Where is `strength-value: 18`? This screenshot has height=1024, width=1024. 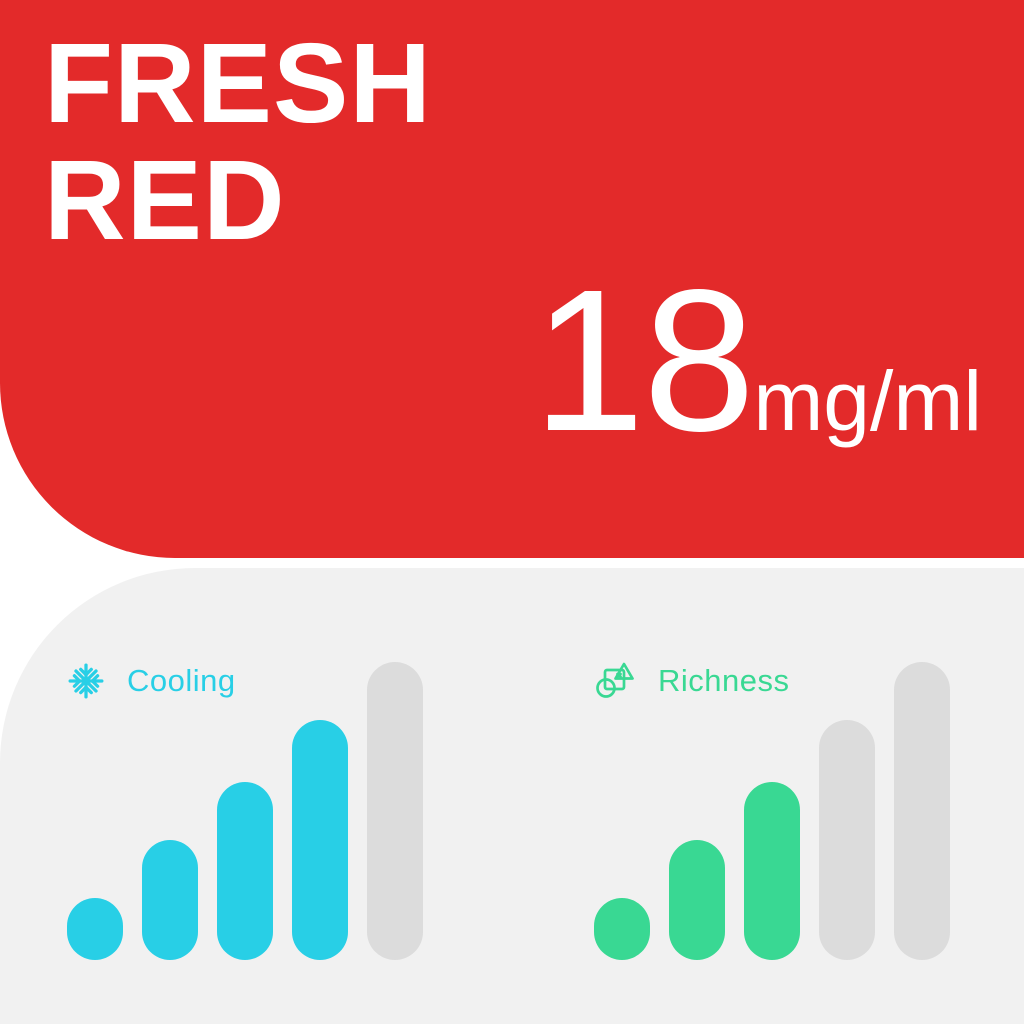
strength-value: 18 is located at coordinates (644, 360).